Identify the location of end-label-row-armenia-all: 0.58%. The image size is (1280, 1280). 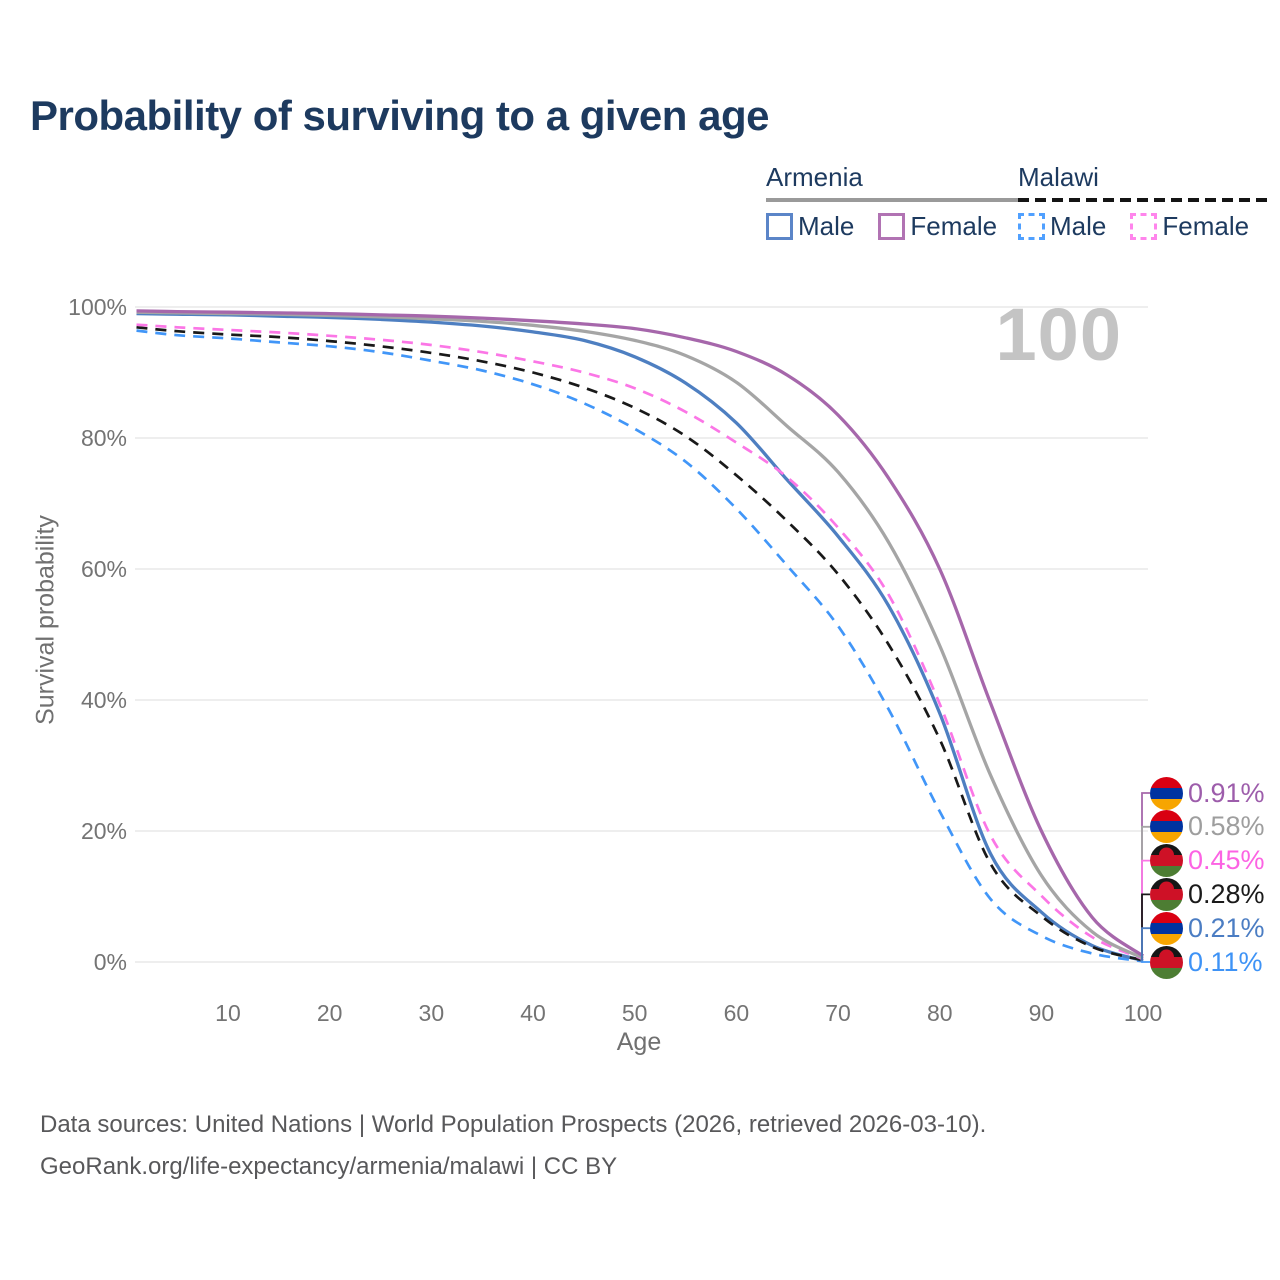
(1207, 827).